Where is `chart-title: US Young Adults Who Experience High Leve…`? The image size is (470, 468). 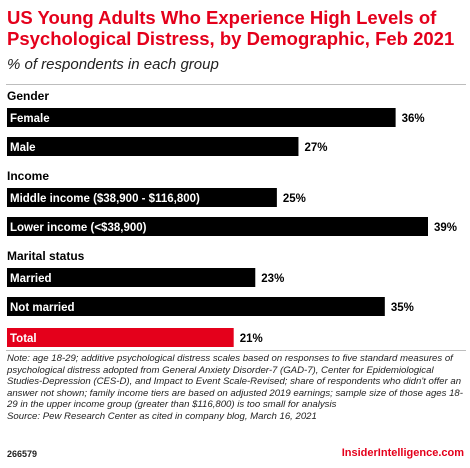 chart-title: US Young Adults Who Experience High Leve… is located at coordinates (231, 28).